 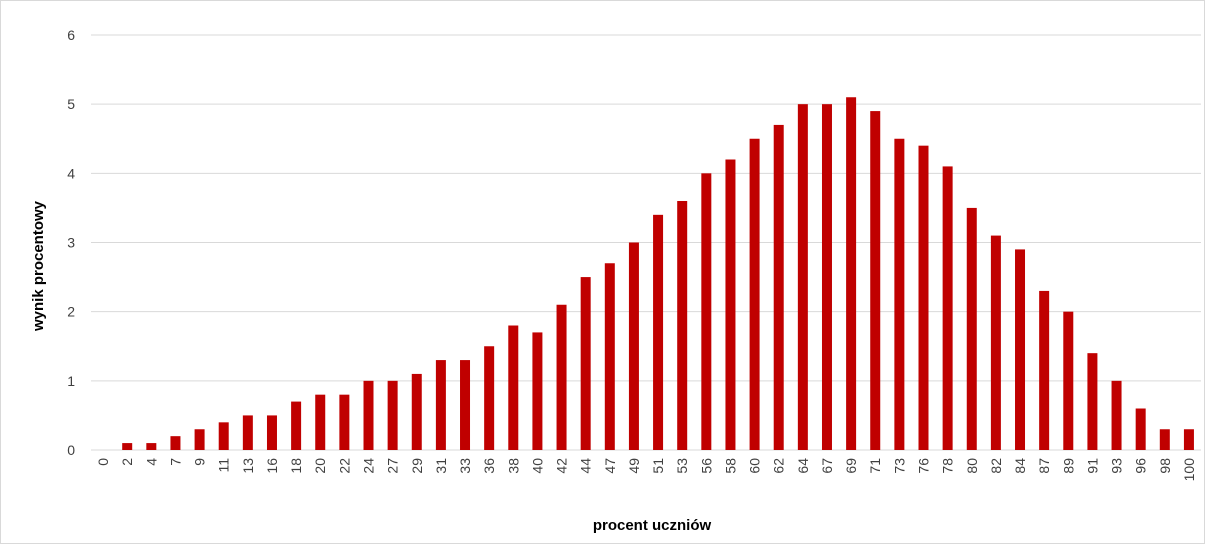 What do you see at coordinates (465, 466) in the screenshot?
I see `x-tick-label: 33` at bounding box center [465, 466].